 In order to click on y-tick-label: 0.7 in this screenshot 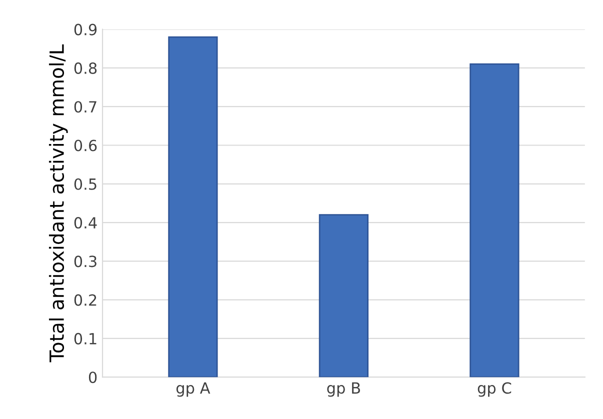, I will do `click(85, 107)`.